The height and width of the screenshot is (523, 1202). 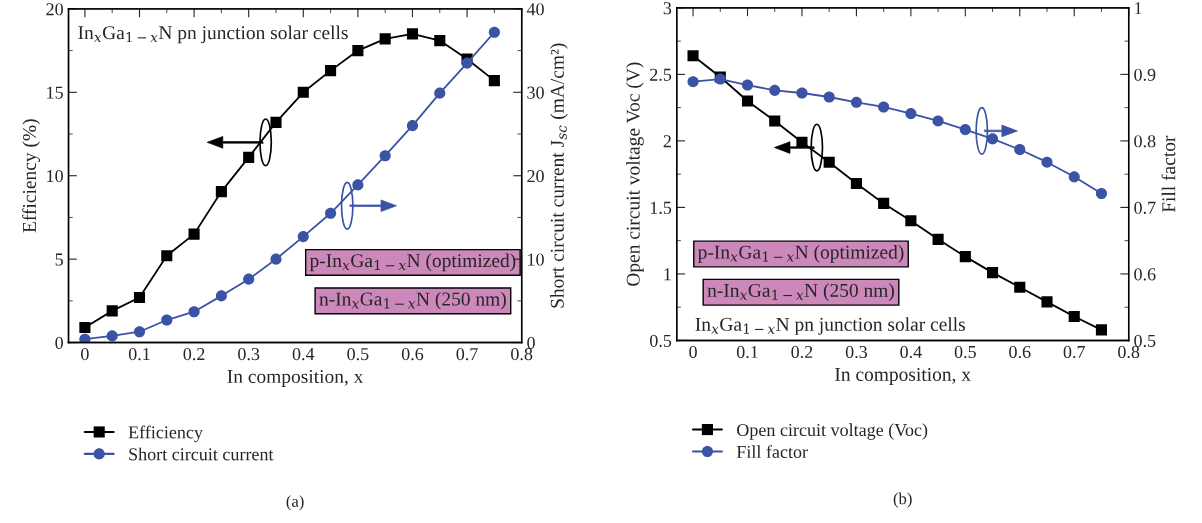 I want to click on y2-tick-label: 0.6, so click(x=1145, y=274).